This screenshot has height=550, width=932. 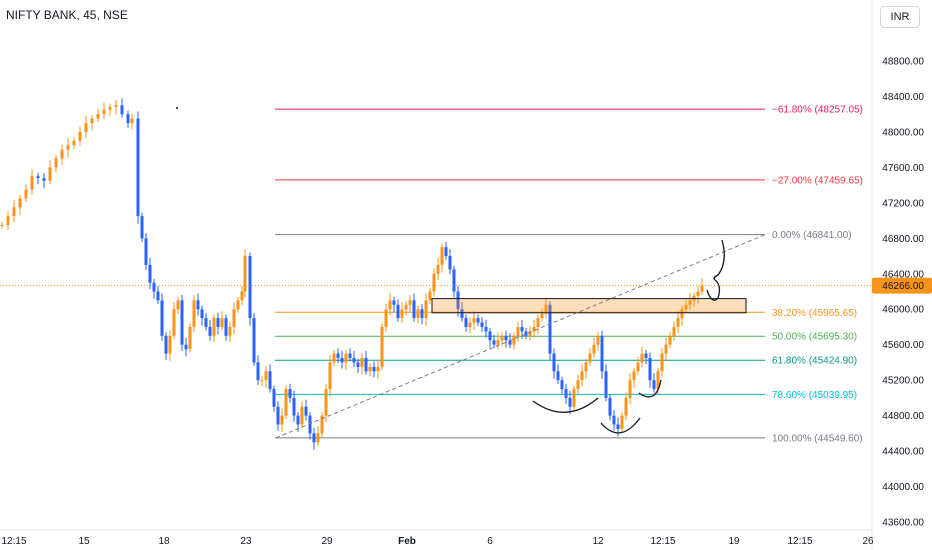 What do you see at coordinates (814, 313) in the screenshot?
I see `fib-level-label: 38.20% (45965.65)` at bounding box center [814, 313].